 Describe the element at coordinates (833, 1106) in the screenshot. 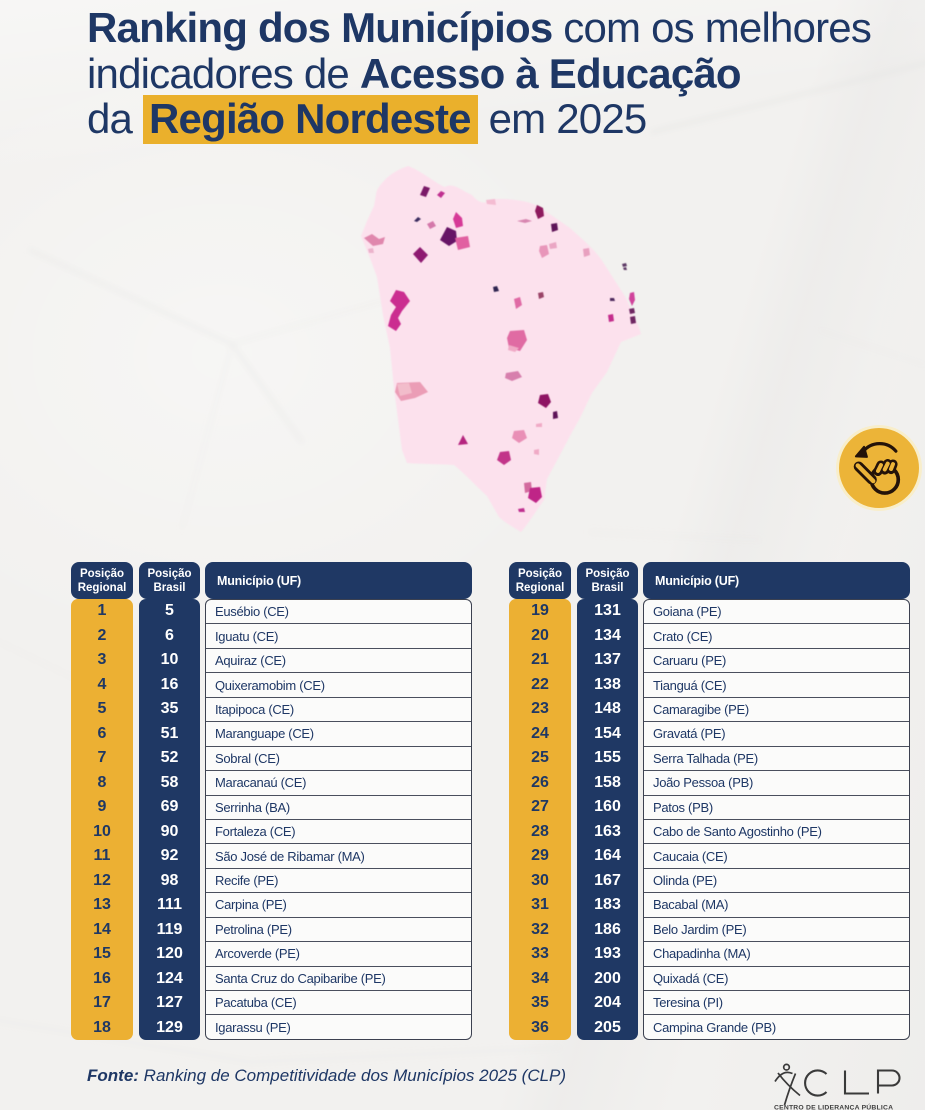

I see `svg-text: CENTRO DE LIDERANÇA PÚBLICA` at that location.